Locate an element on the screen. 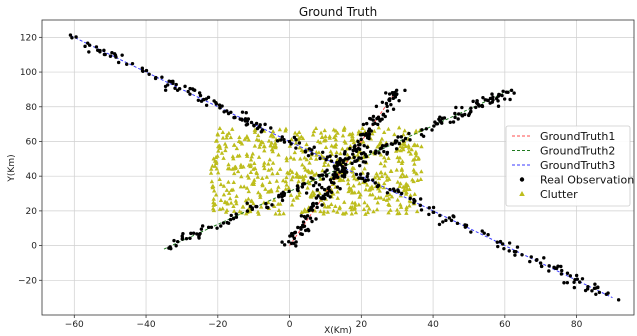 This screenshot has height=336, width=637. y-tick-label: 40 is located at coordinates (32, 177).